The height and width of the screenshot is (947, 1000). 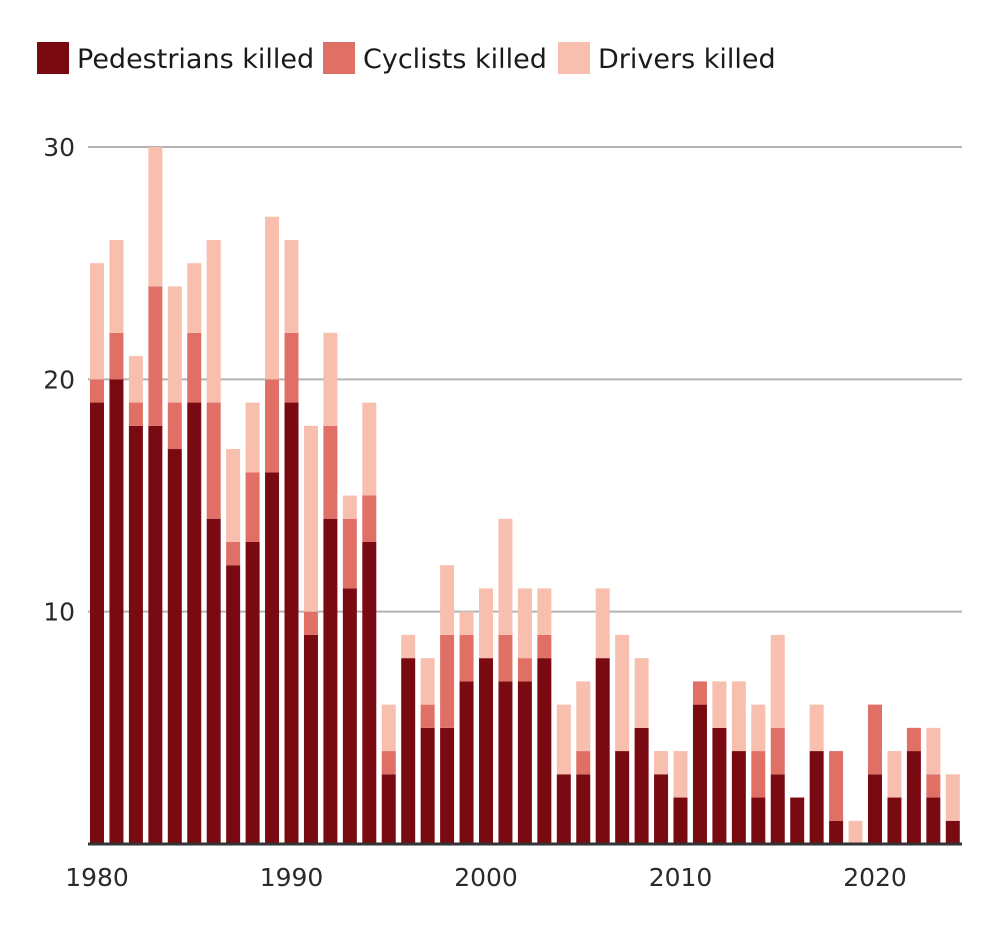 I want to click on x-tick-label-2000: 2000, so click(x=486, y=877).